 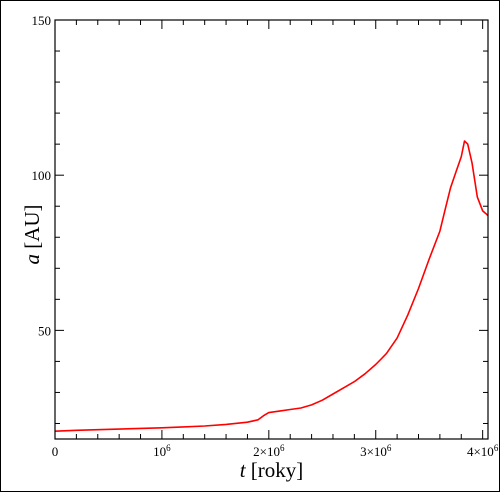 I want to click on x-tick-label: 106, so click(x=162, y=451).